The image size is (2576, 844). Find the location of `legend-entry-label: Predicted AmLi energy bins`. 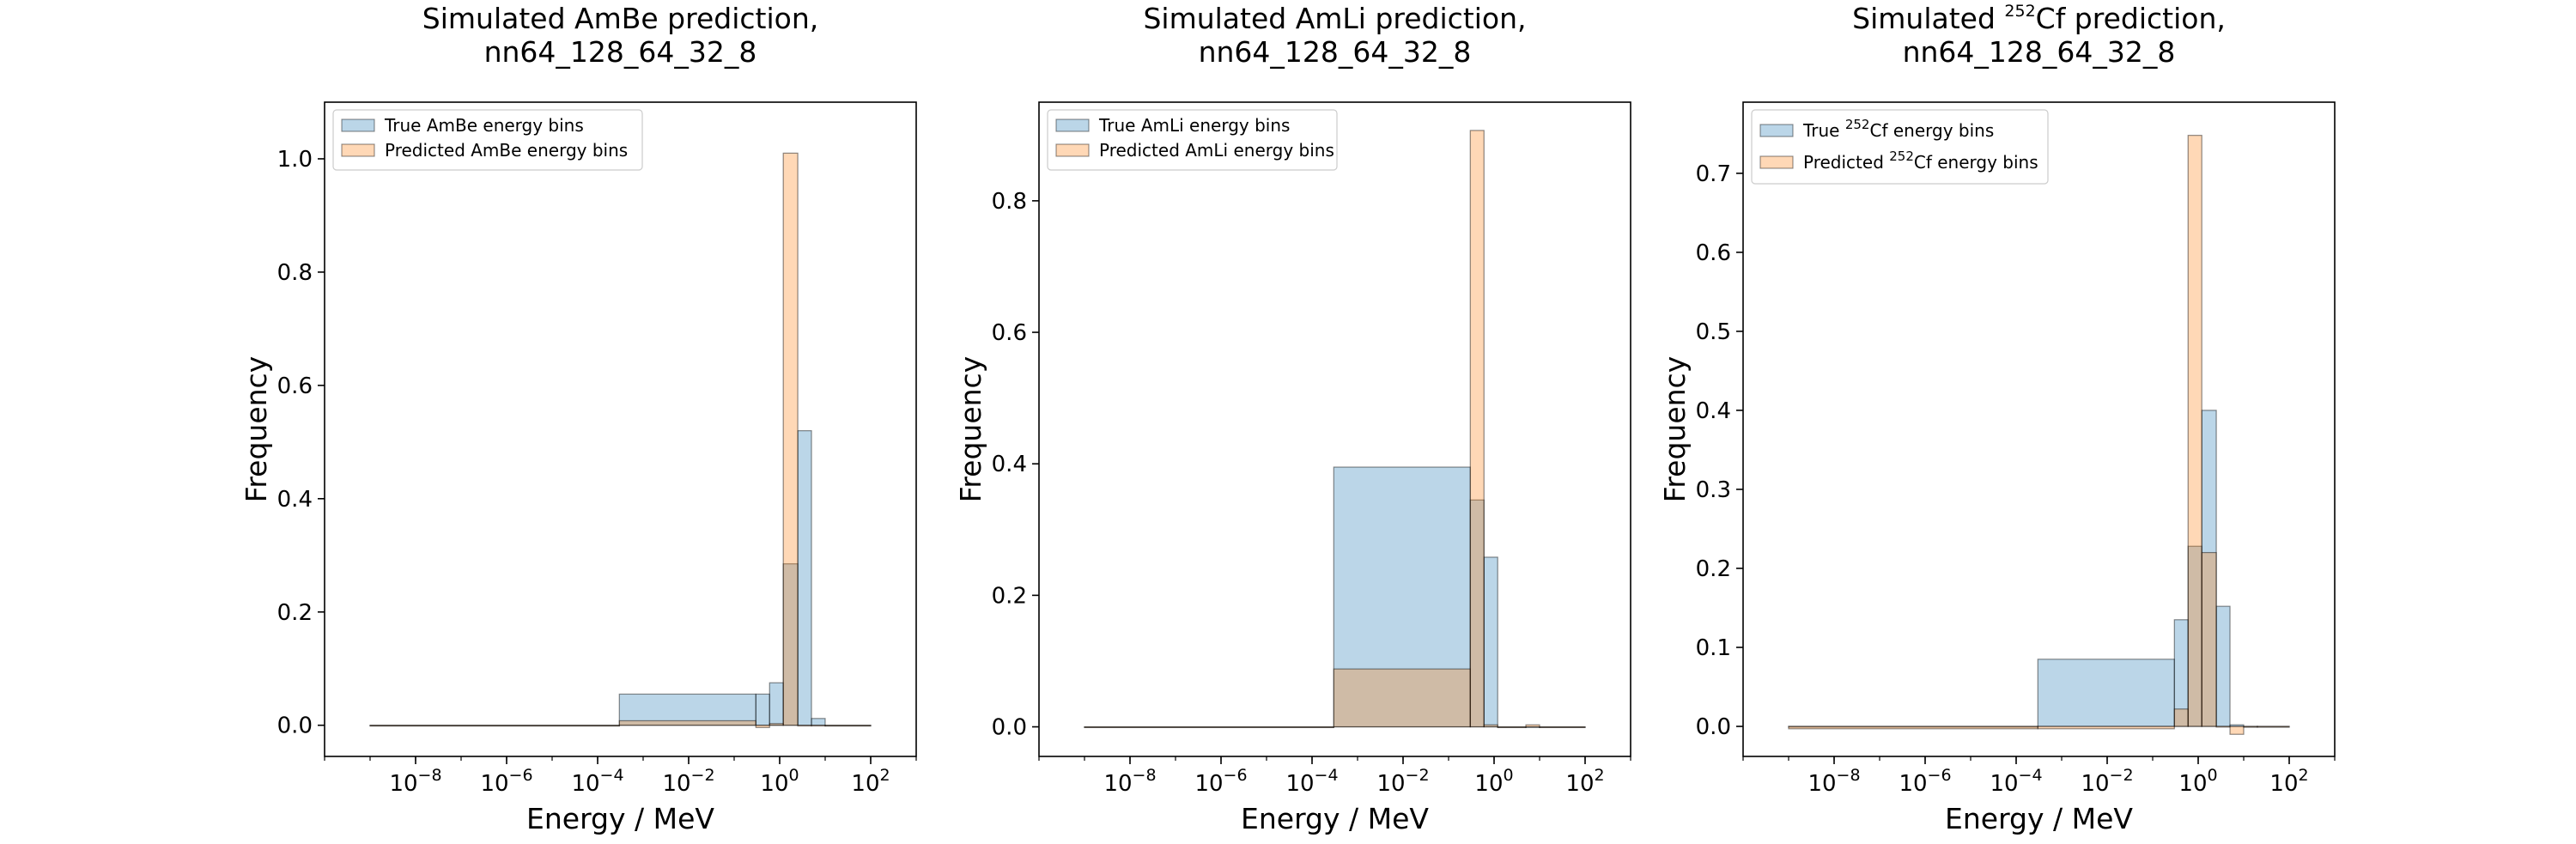

legend-entry-label: Predicted AmLi energy bins is located at coordinates (1217, 150).